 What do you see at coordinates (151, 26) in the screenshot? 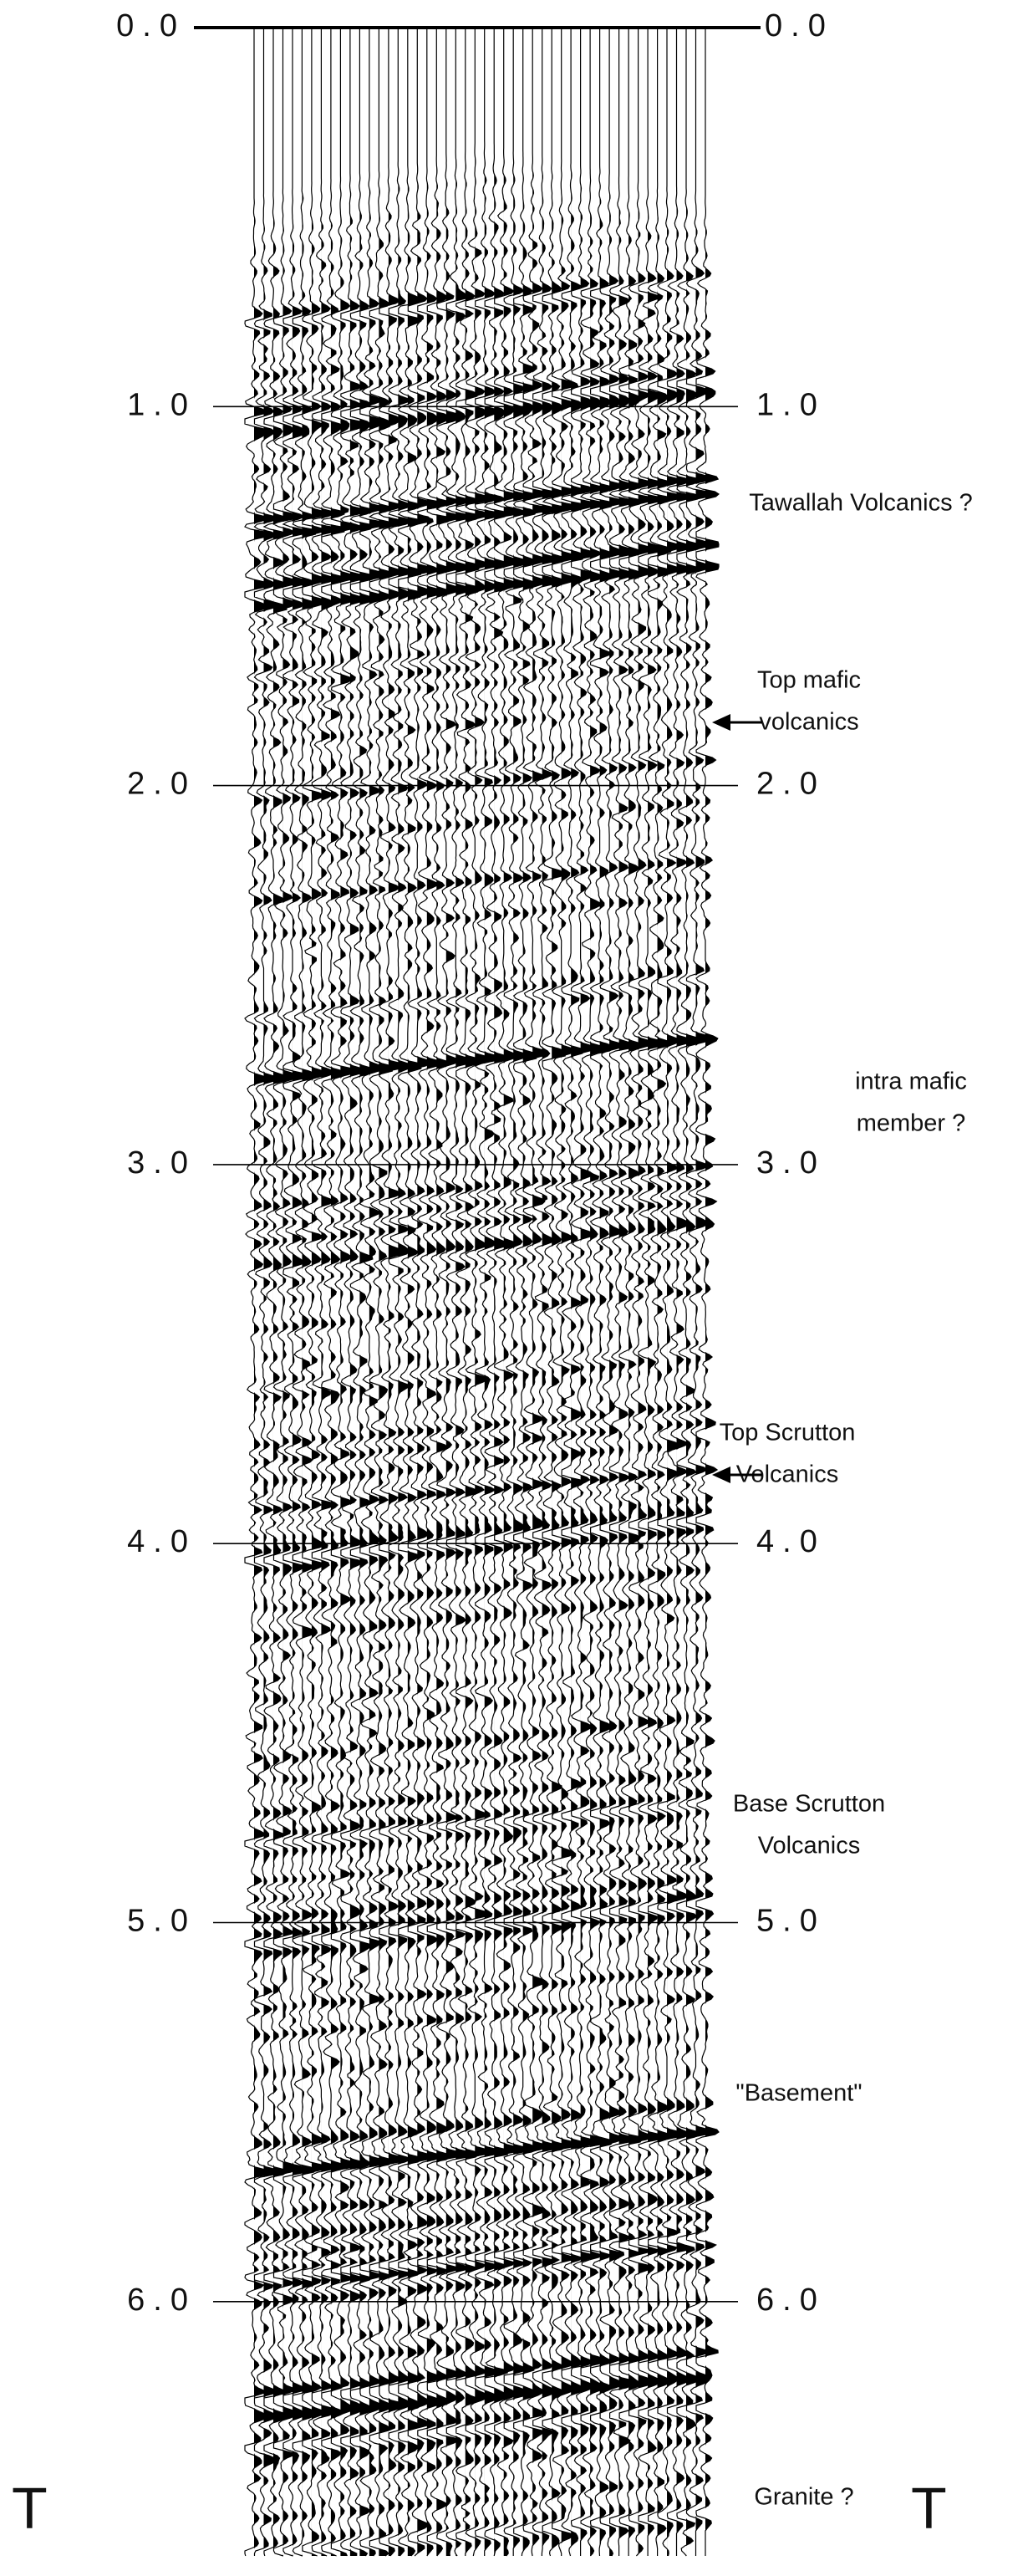
I see `left-time-label: 0.0` at bounding box center [151, 26].